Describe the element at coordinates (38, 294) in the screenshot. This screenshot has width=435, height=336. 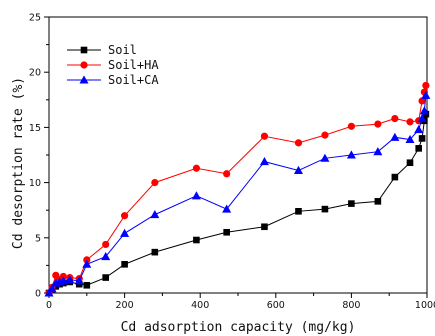
I see `y-tick-label: 0` at that location.